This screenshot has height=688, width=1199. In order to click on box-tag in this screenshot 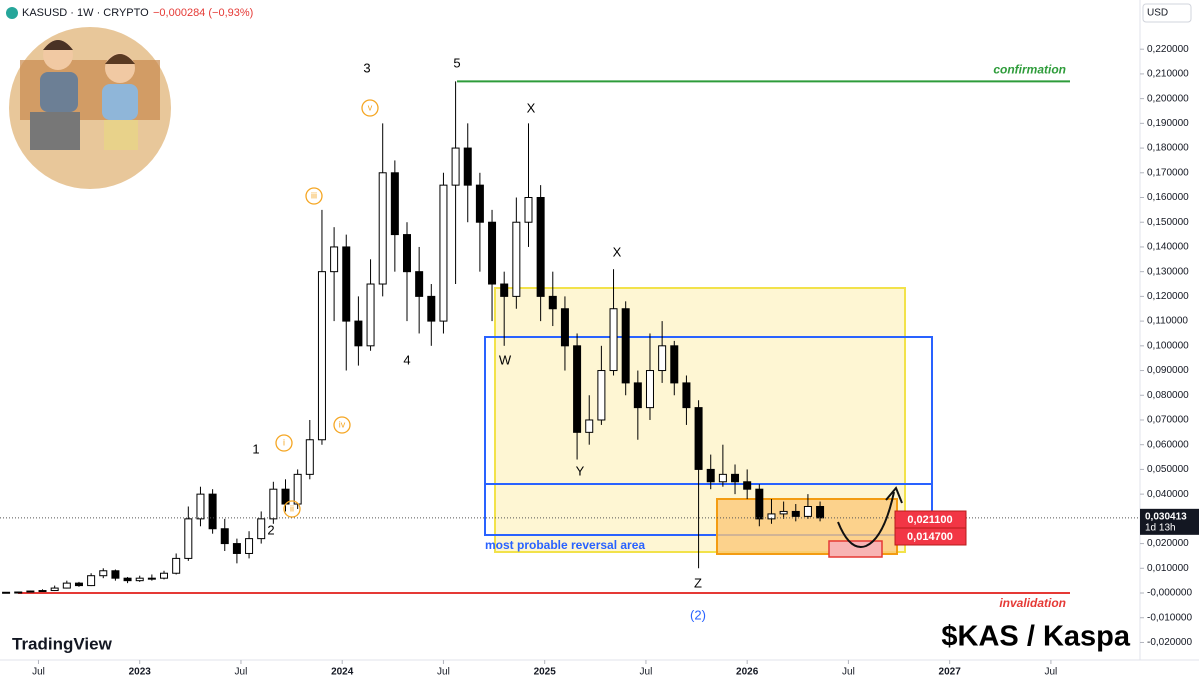, I will do `click(930, 536)`.